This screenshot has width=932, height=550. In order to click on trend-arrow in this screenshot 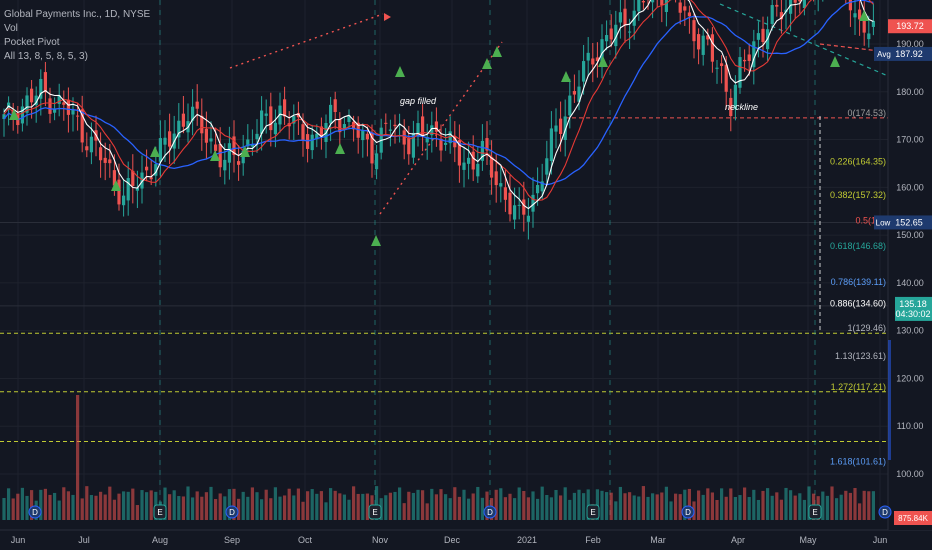, I will do `click(387, 17)`.